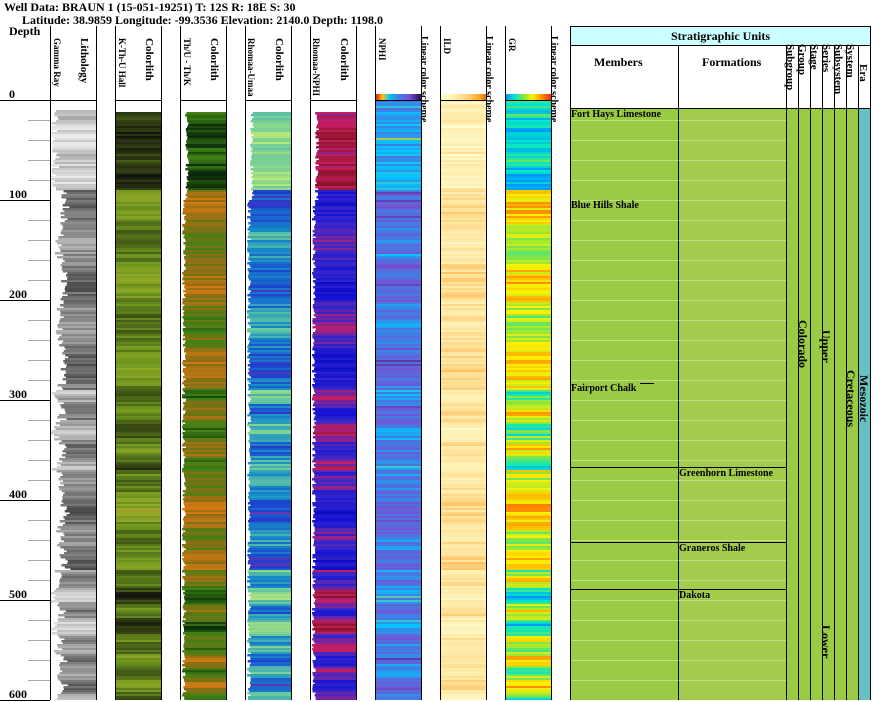  I want to click on track-image-gamma, so click(73, 405).